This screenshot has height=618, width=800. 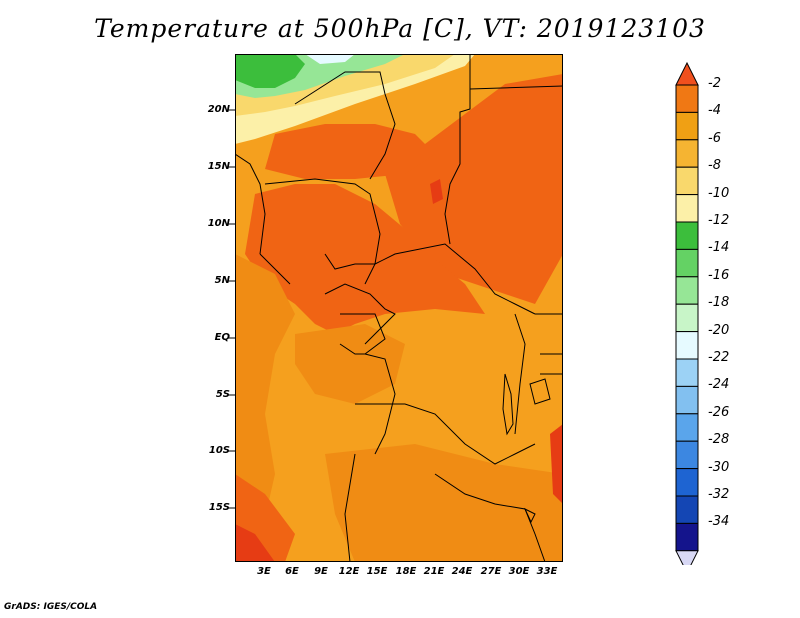 What do you see at coordinates (519, 571) in the screenshot?
I see `lon-label-30e: 30E` at bounding box center [519, 571].